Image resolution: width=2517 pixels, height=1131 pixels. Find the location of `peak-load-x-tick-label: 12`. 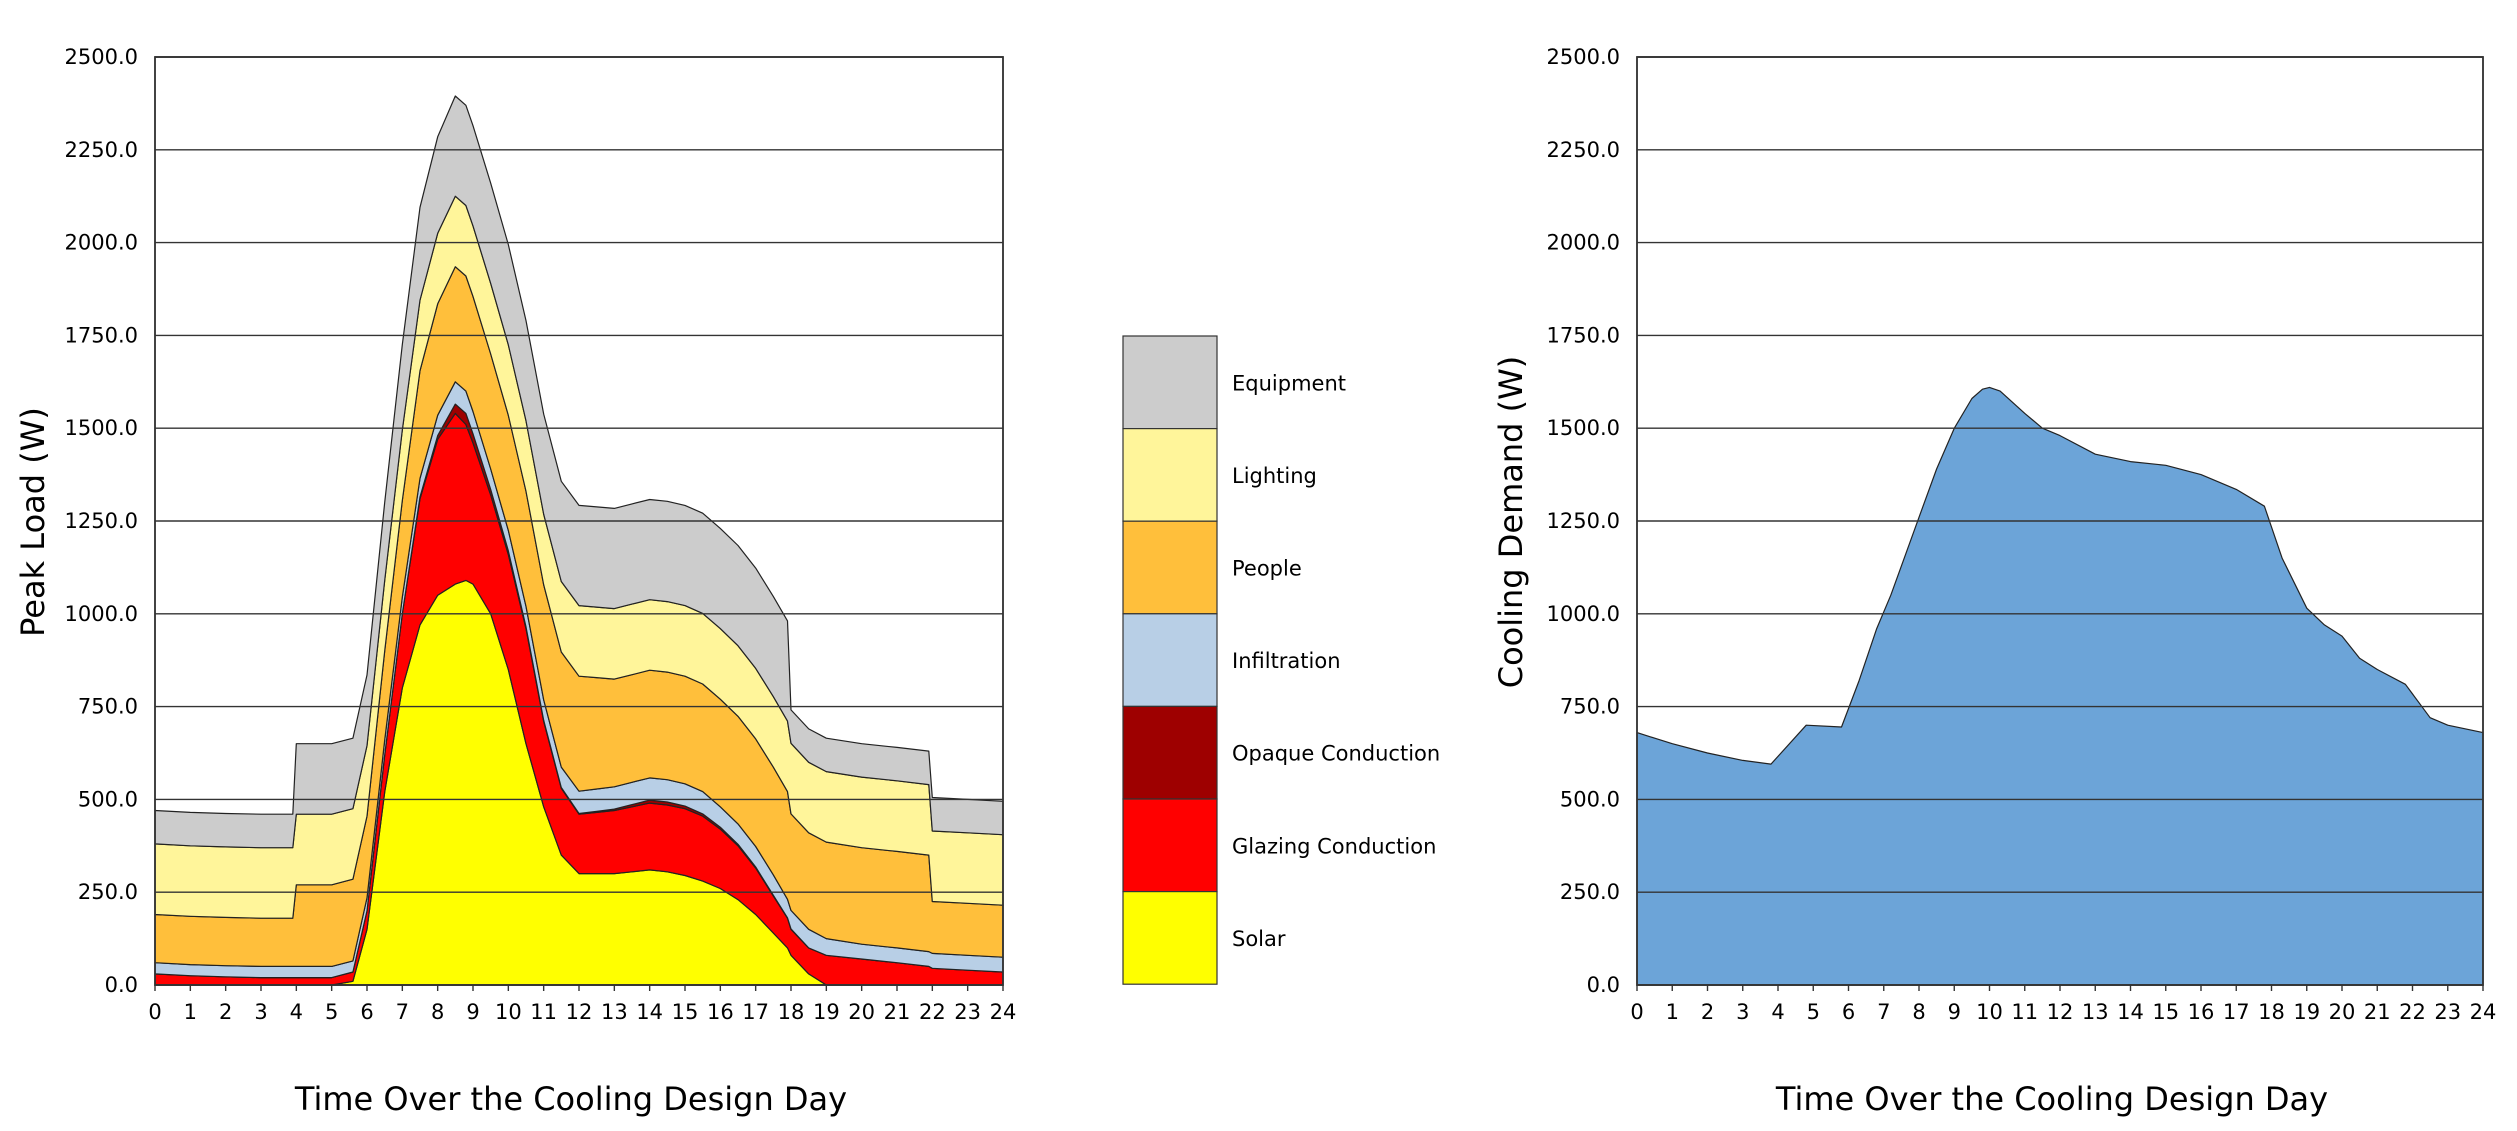

peak-load-x-tick-label: 12 is located at coordinates (579, 1012).